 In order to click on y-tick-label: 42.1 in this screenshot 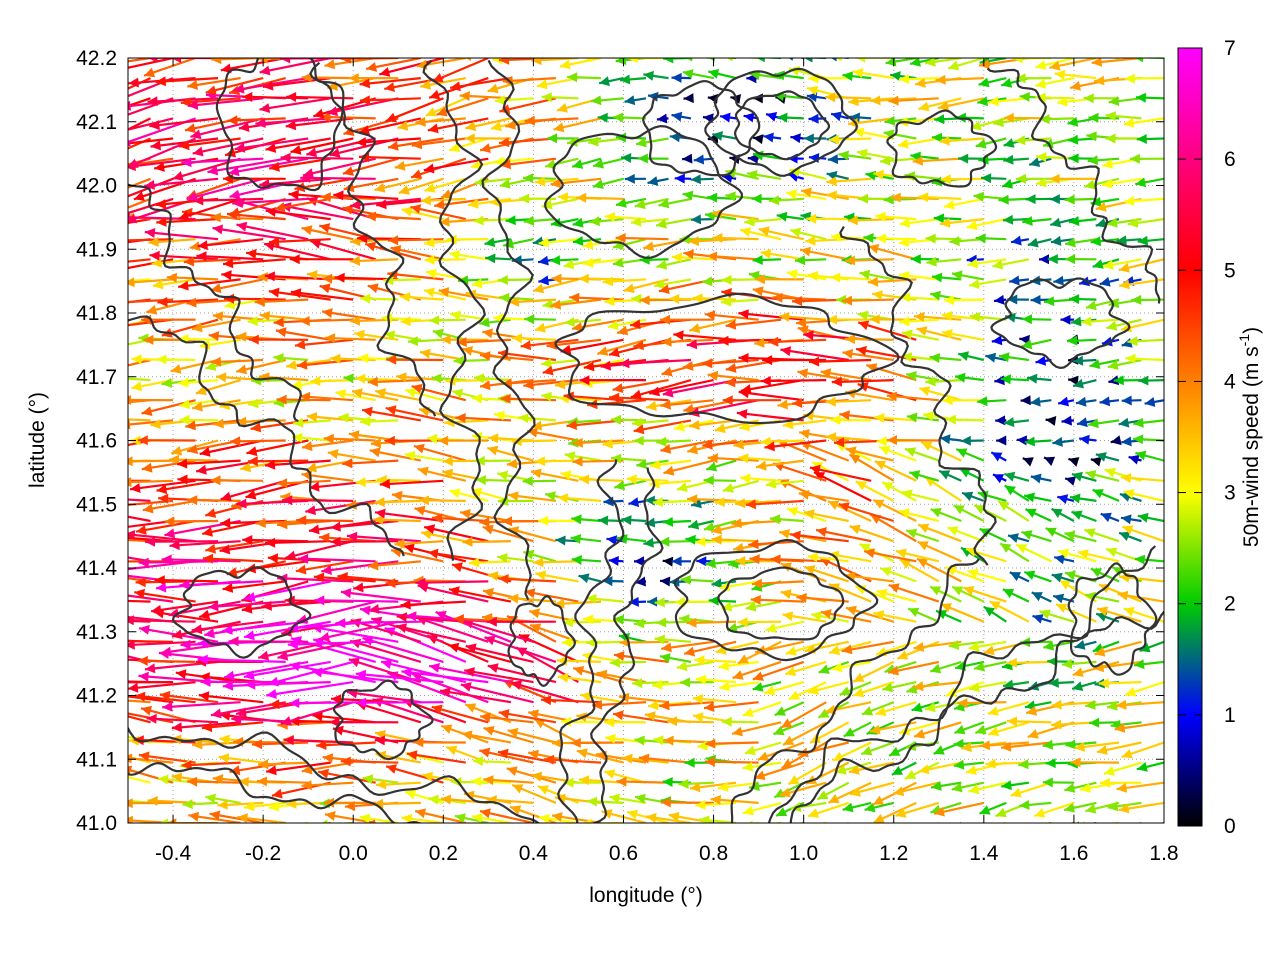, I will do `click(96, 122)`.